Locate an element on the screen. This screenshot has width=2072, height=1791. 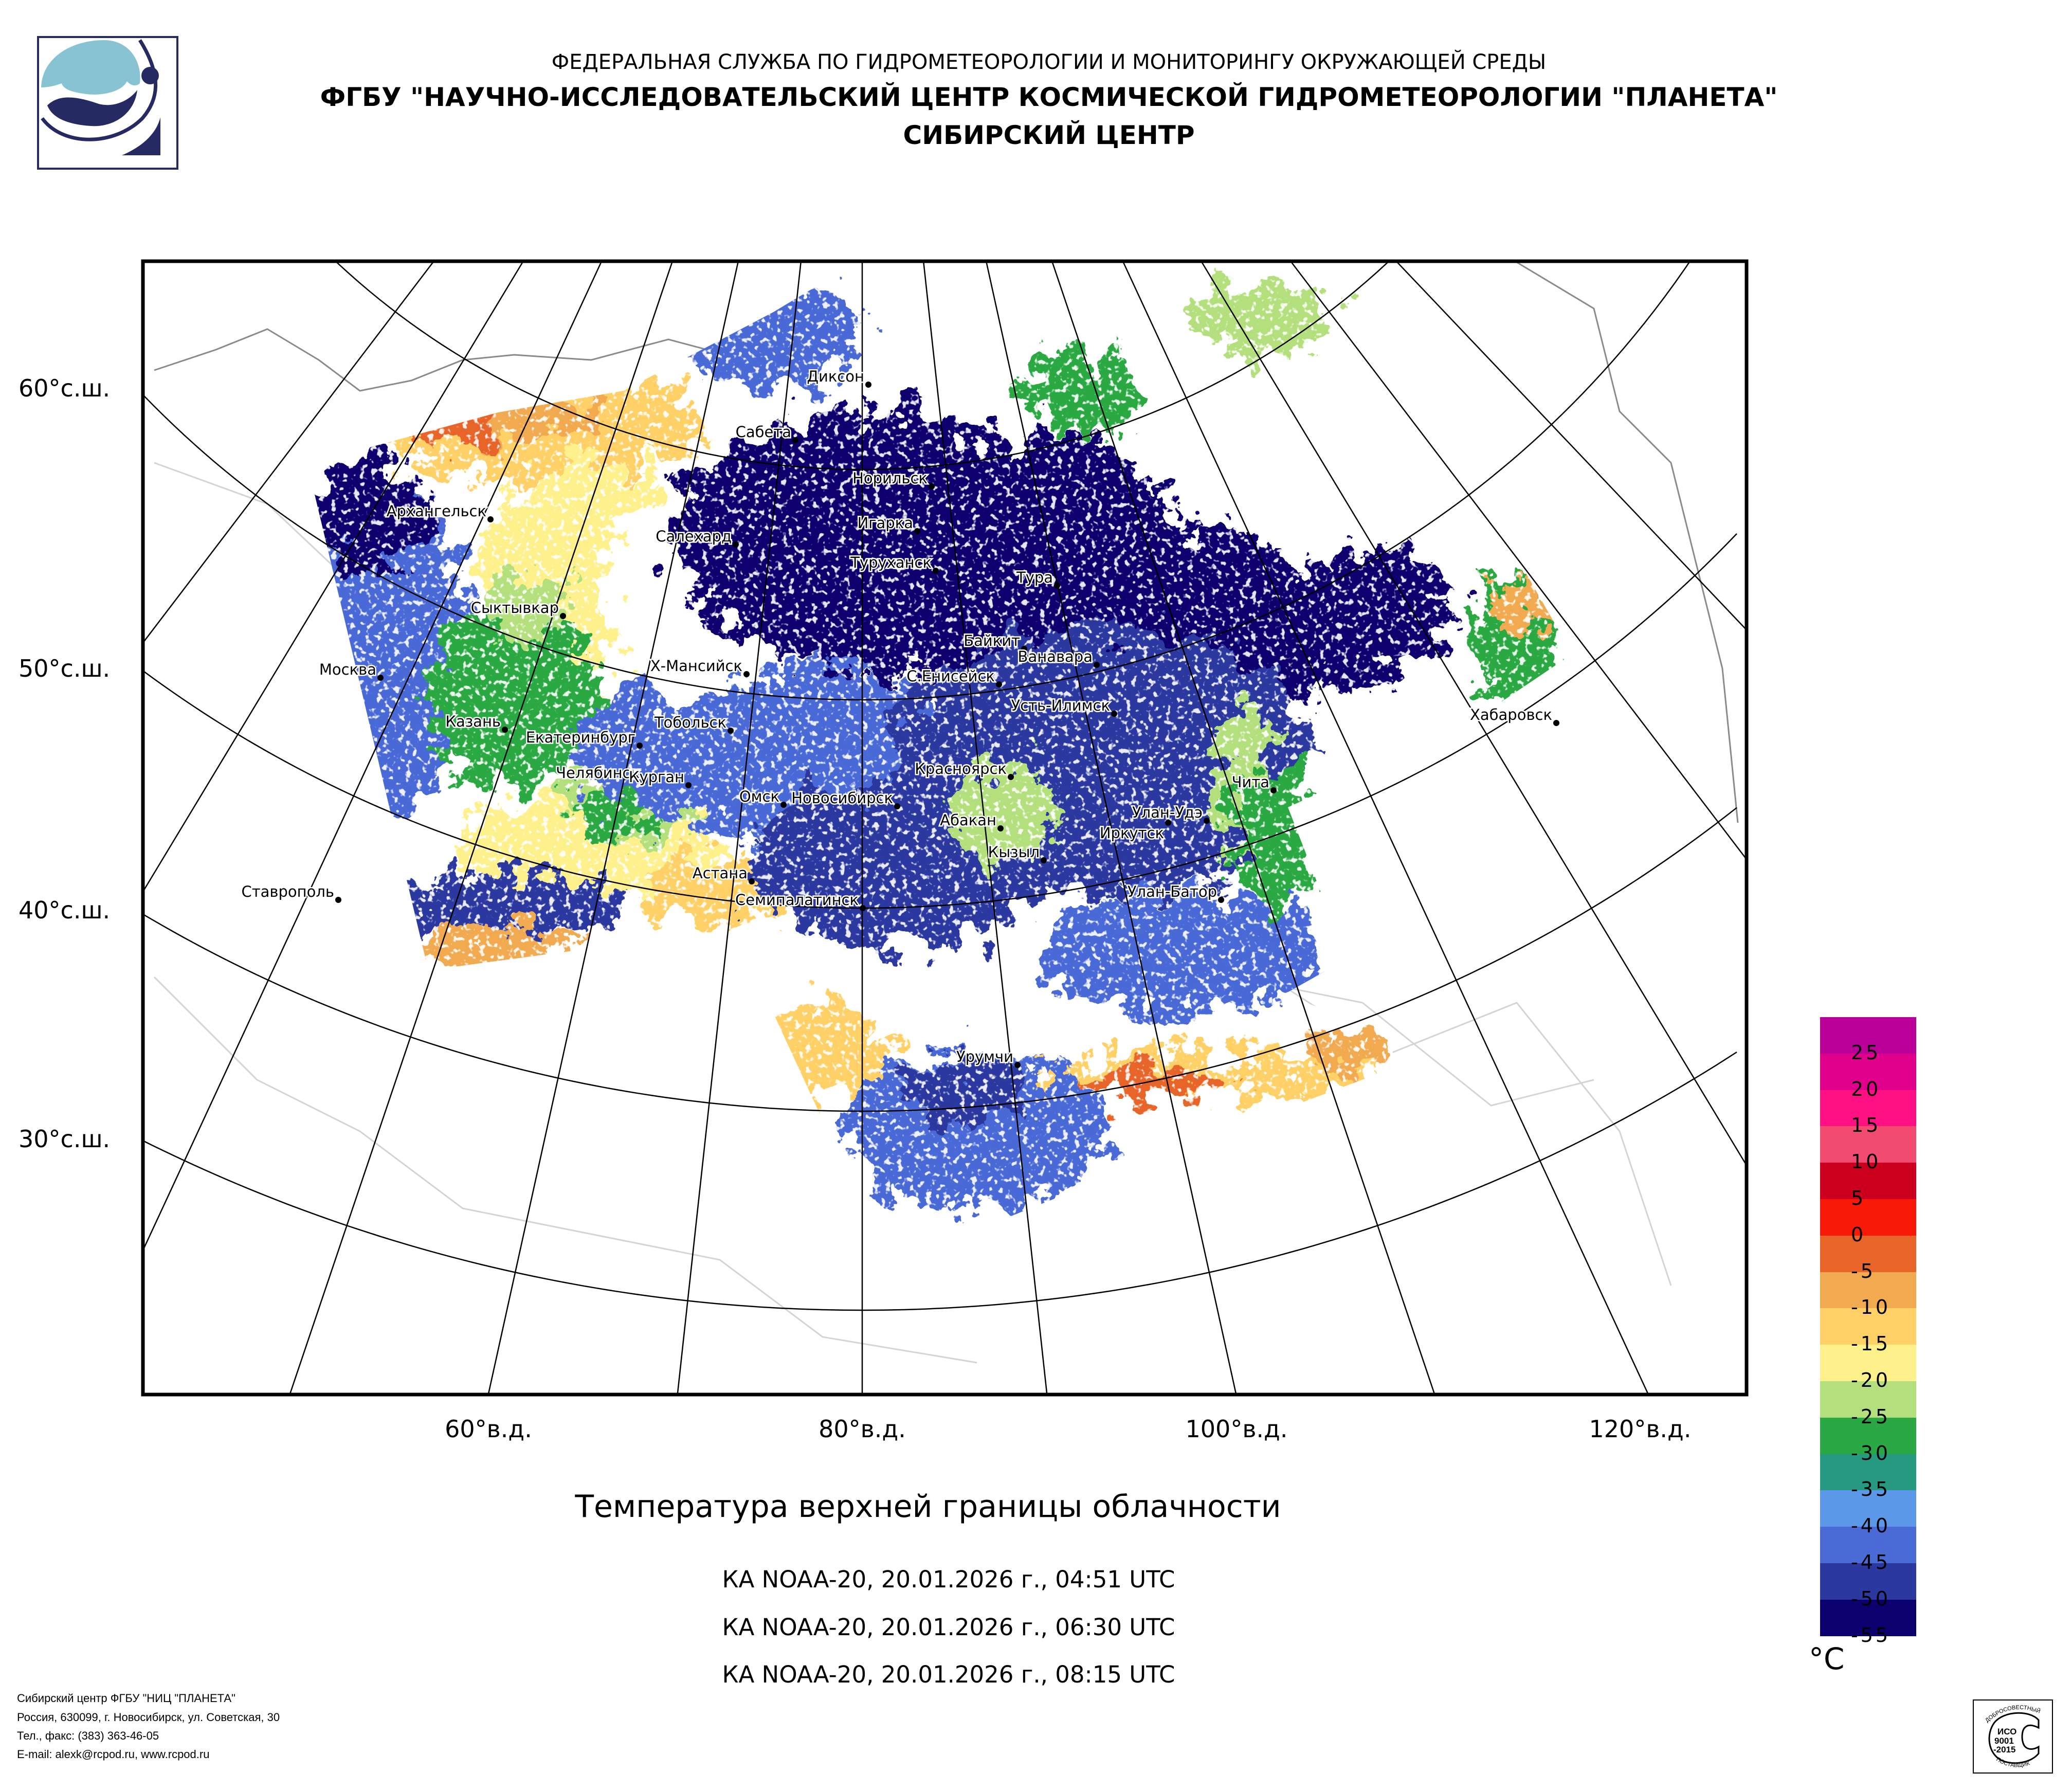
lon-label-120: 120°в.д. is located at coordinates (1640, 1429).